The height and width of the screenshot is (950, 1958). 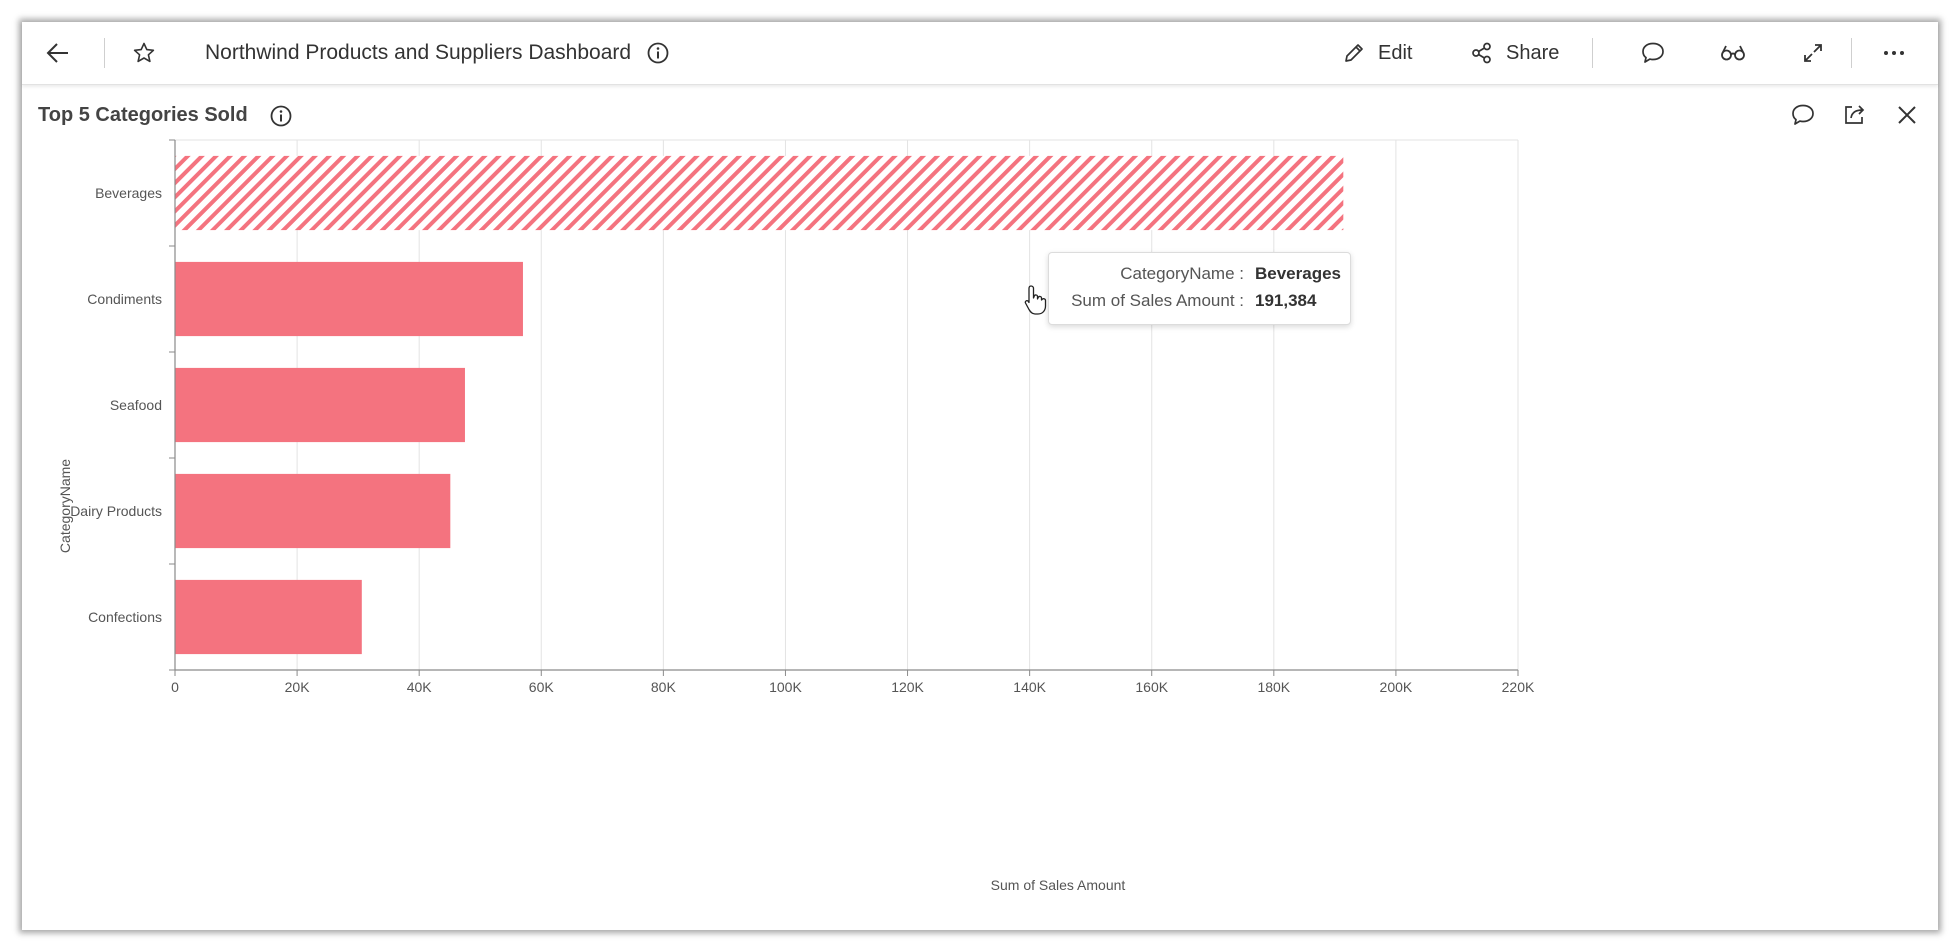 What do you see at coordinates (1182, 273) in the screenshot?
I see `tooltip-category-key: CategoryName :` at bounding box center [1182, 273].